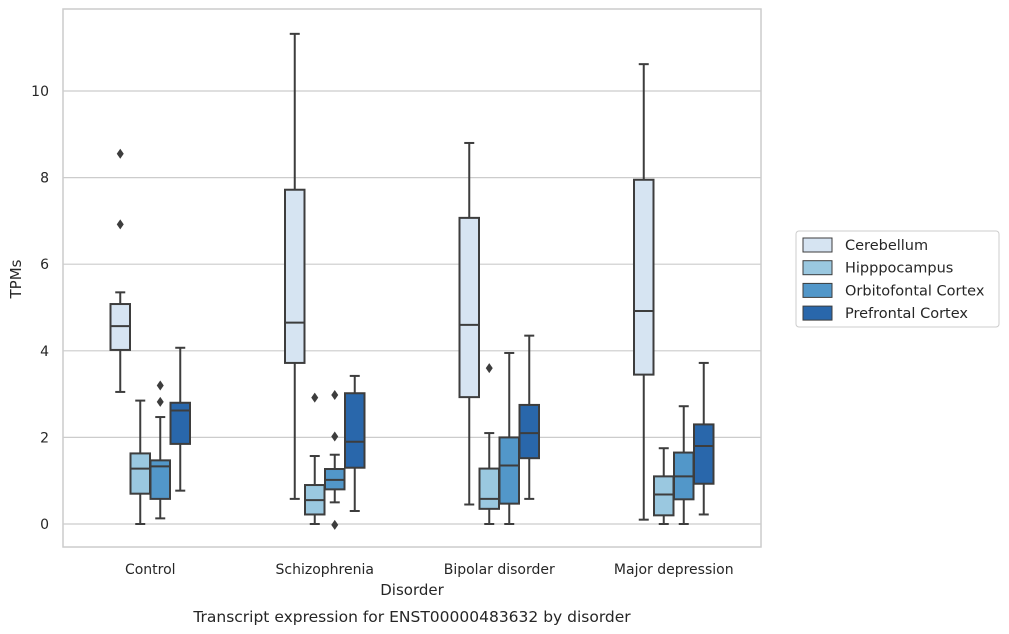  What do you see at coordinates (325, 570) in the screenshot?
I see `x-tick-label-1: Schizophrenia` at bounding box center [325, 570].